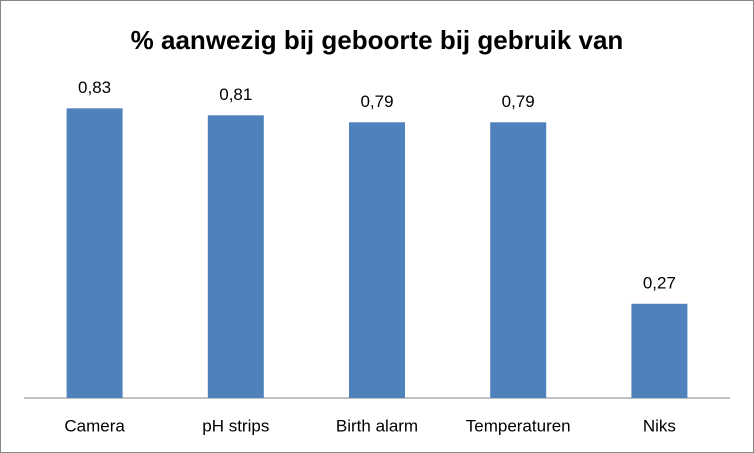 Image resolution: width=754 pixels, height=453 pixels. Describe the element at coordinates (518, 425) in the screenshot. I see `x-tick-label: Temperaturen` at that location.